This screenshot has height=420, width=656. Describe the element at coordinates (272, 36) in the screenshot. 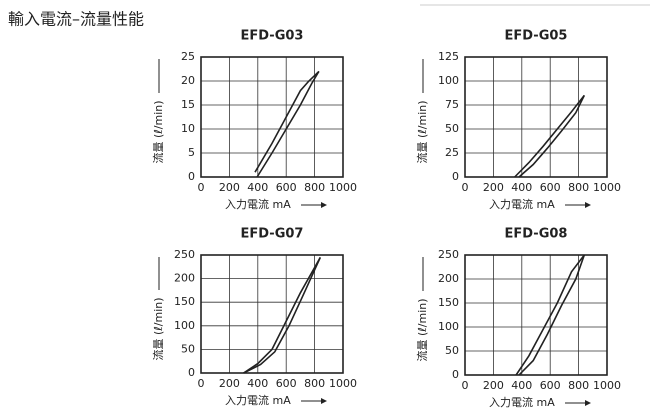

I see `chart-title: EFD-G03` at that location.